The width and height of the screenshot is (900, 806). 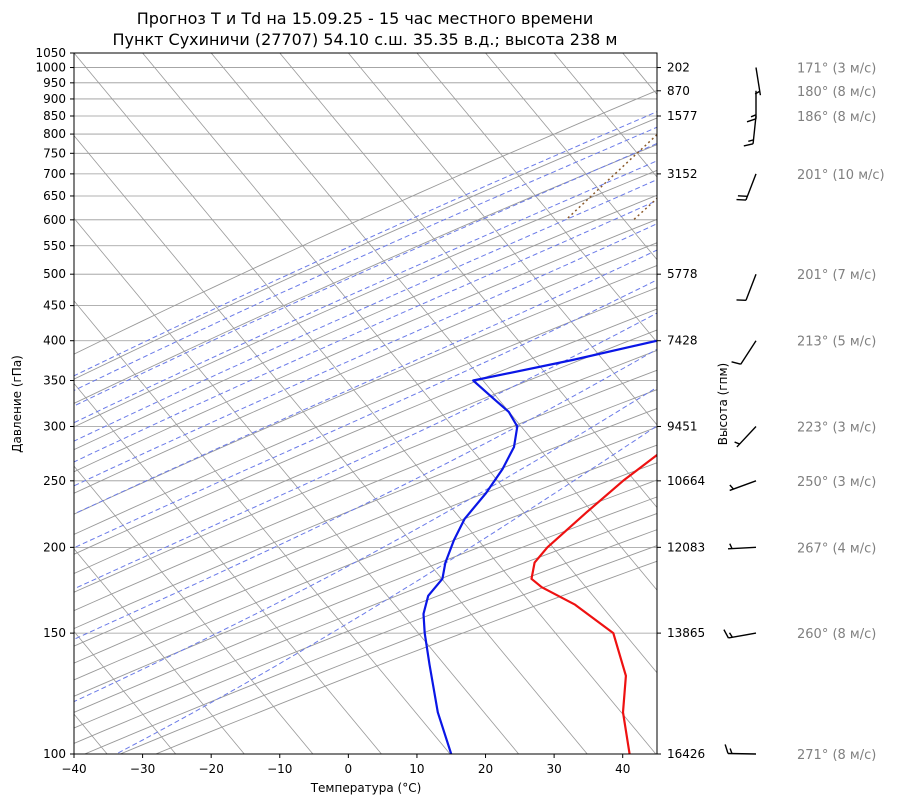 I want to click on wind-label: 267° (4 м/с), so click(x=836, y=548).